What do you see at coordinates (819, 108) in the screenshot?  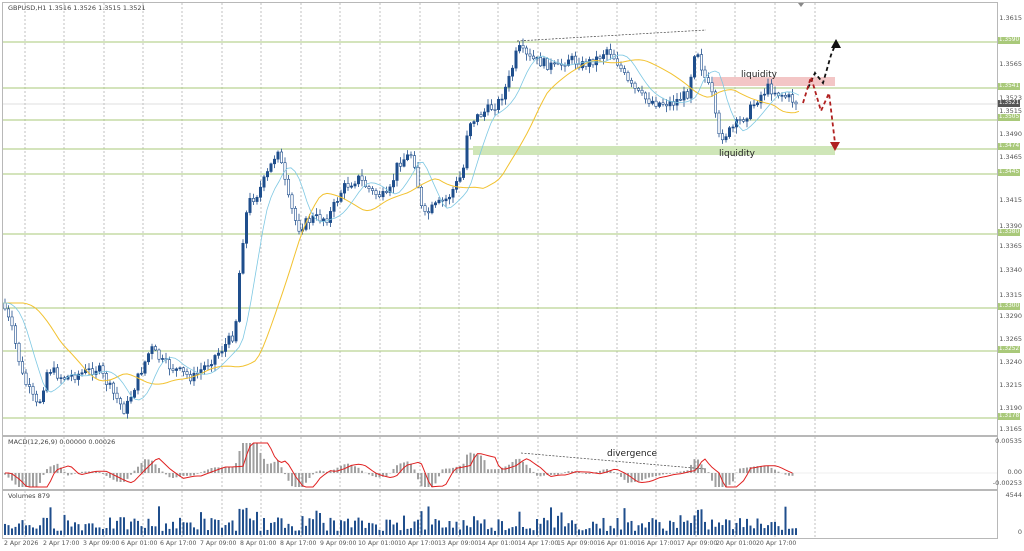 I see `forecast-bearish-path` at bounding box center [819, 108].